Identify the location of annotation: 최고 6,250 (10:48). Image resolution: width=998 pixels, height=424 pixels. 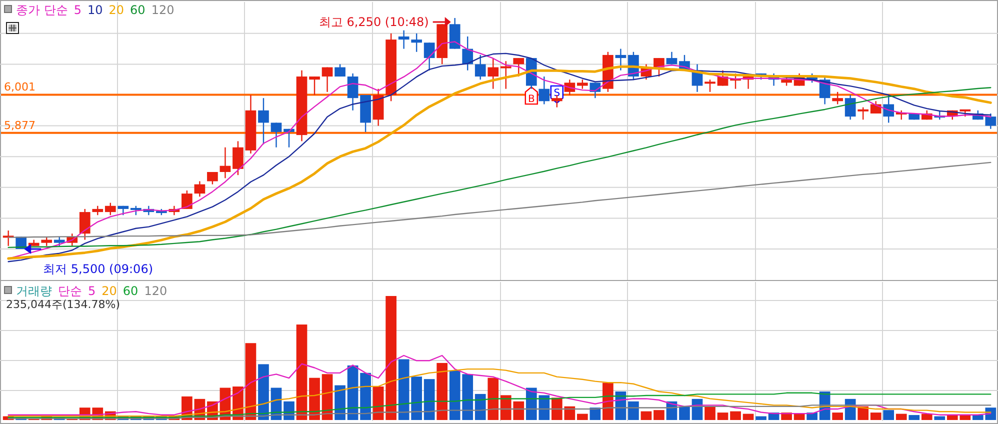
(373, 22).